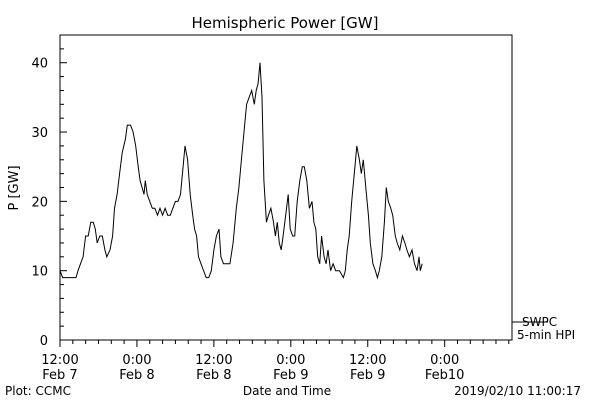 The width and height of the screenshot is (600, 400). What do you see at coordinates (39, 133) in the screenshot?
I see `y-tick-label: 30` at bounding box center [39, 133].